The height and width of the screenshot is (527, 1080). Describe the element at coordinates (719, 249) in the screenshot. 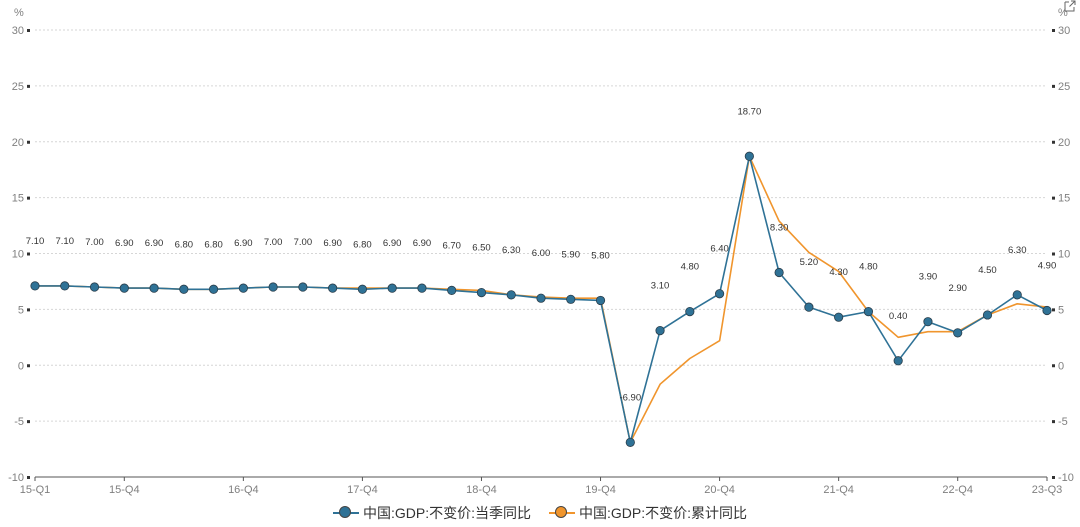

I see `data-label: 6.40` at that location.